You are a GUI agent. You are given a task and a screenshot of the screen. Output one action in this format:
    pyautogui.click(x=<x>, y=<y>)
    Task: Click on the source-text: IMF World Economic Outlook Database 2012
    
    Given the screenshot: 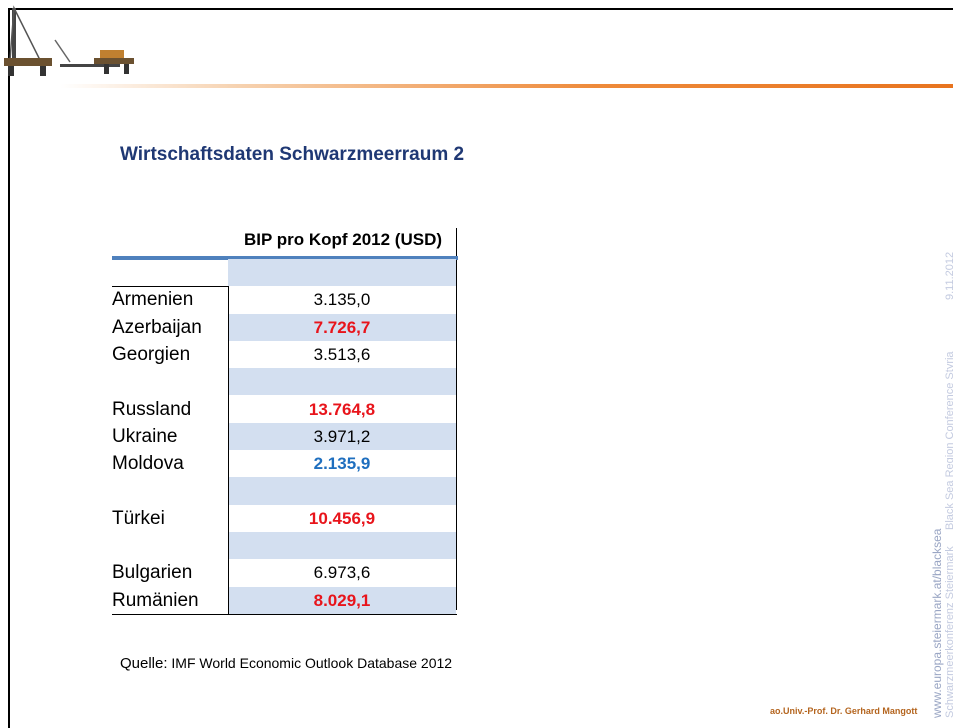 What is the action you would take?
    pyautogui.click(x=312, y=663)
    